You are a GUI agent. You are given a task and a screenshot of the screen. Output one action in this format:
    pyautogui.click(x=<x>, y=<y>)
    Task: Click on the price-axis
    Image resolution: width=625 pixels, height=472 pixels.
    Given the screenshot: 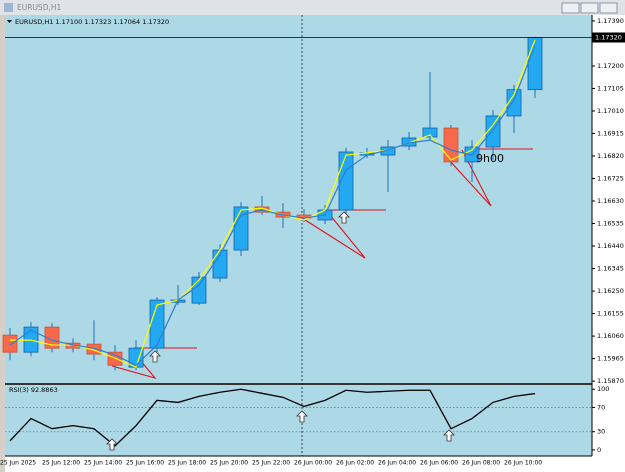 What is the action you would take?
    pyautogui.click(x=608, y=243)
    